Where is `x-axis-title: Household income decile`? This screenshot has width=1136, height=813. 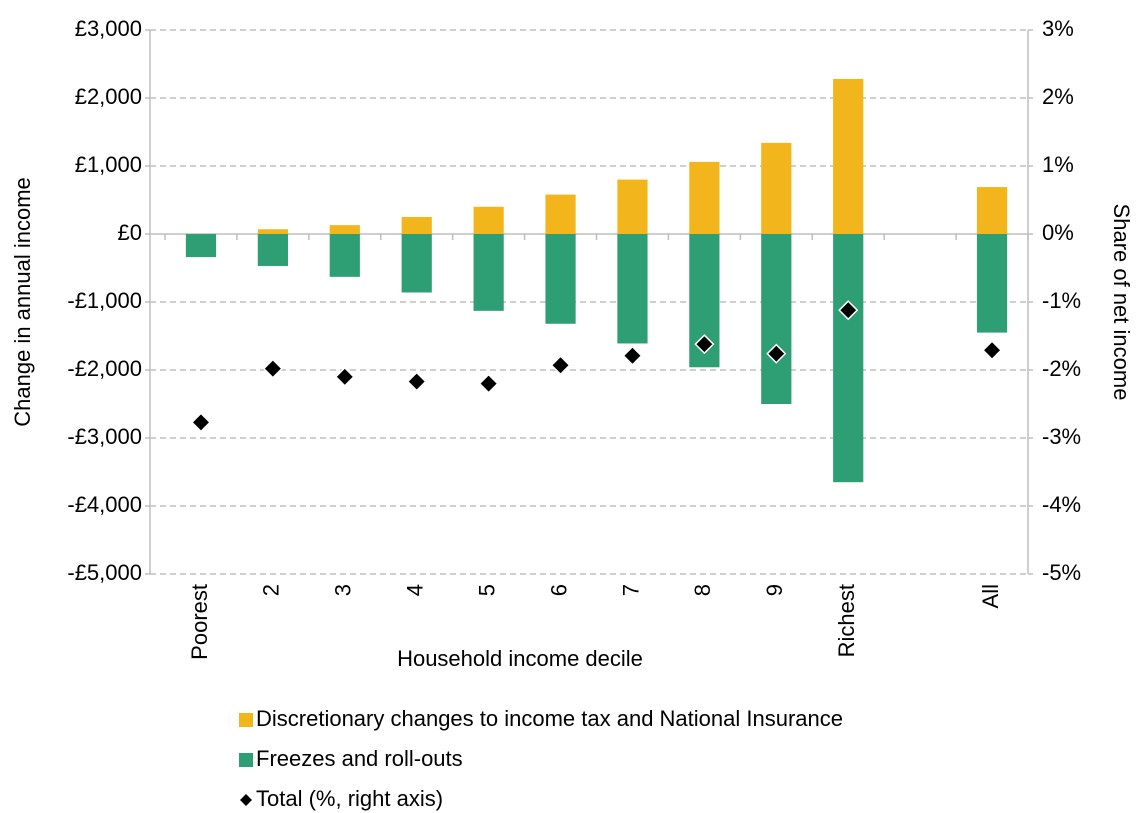
x-axis-title: Household income decile is located at coordinates (520, 658).